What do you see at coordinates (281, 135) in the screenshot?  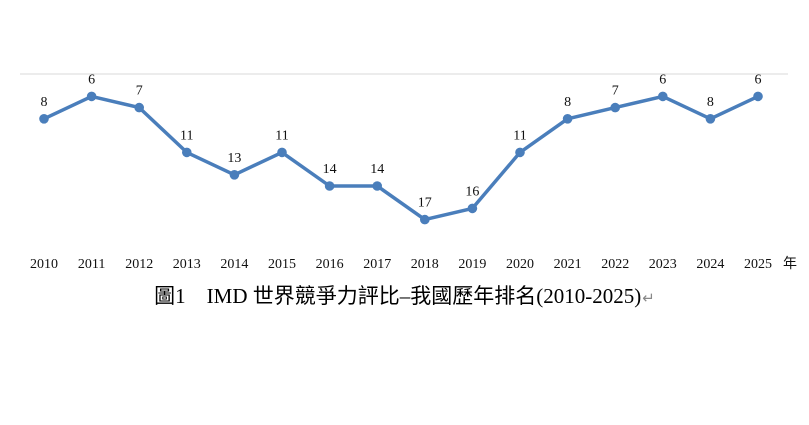 I see `data-label-2015: 11` at bounding box center [281, 135].